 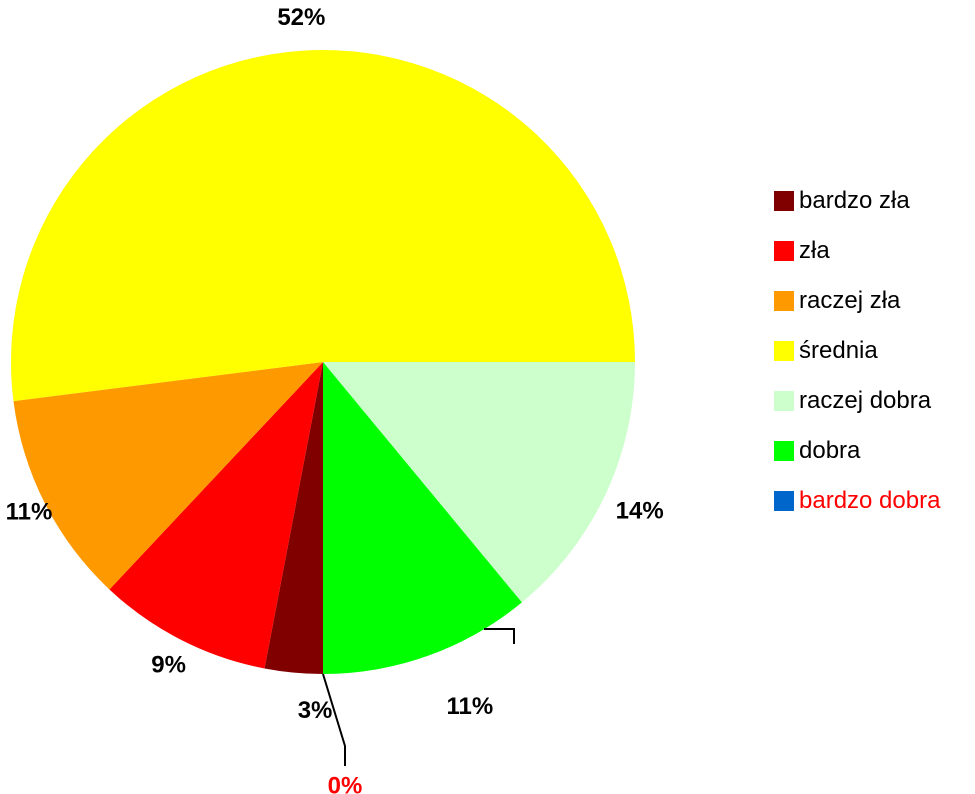 I want to click on slice-label-raczej-zla: 11%, so click(x=29, y=511).